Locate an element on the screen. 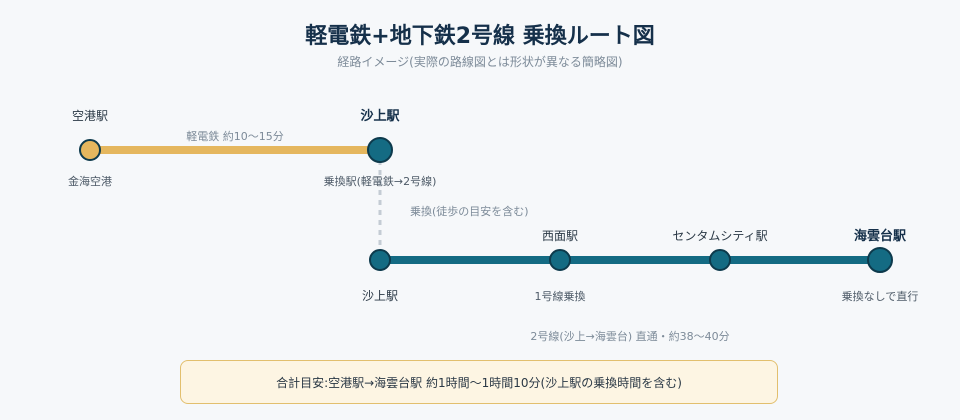 This screenshot has width=960, height=420. station-airport-sub: 金海空港 is located at coordinates (90, 181).